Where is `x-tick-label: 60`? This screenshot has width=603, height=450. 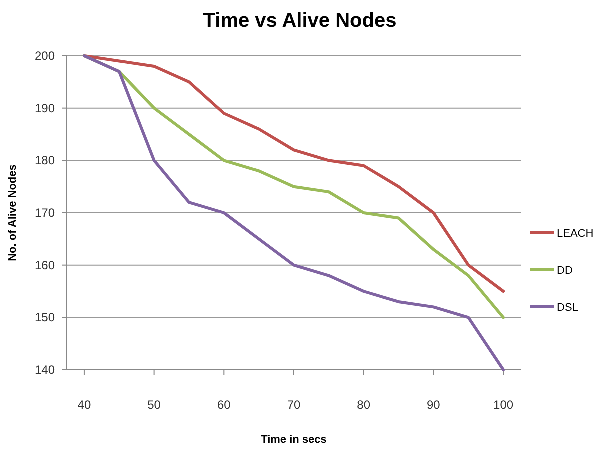 x-tick-label: 60 is located at coordinates (224, 405).